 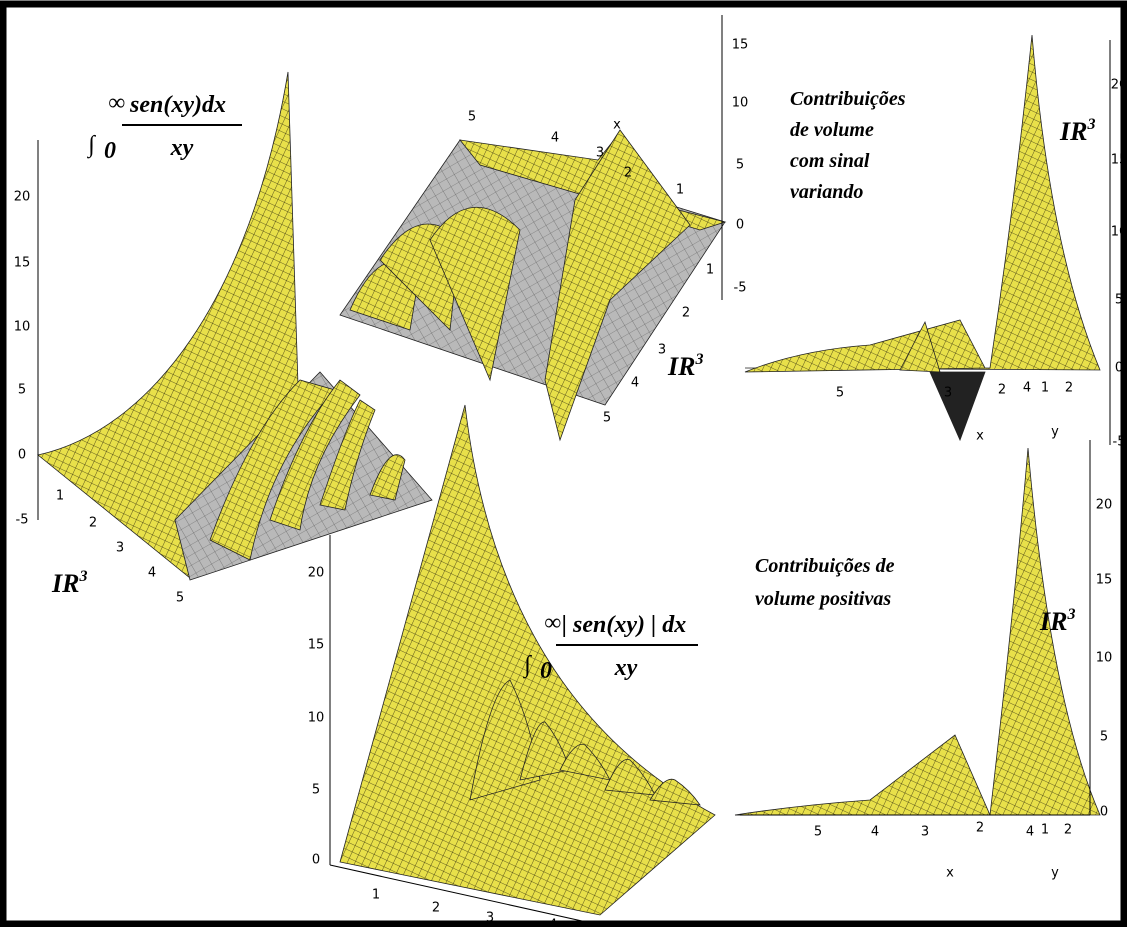 What do you see at coordinates (576, 154) in the screenshot?
I see `tick-labels: 5 4 3 2 1` at bounding box center [576, 154].